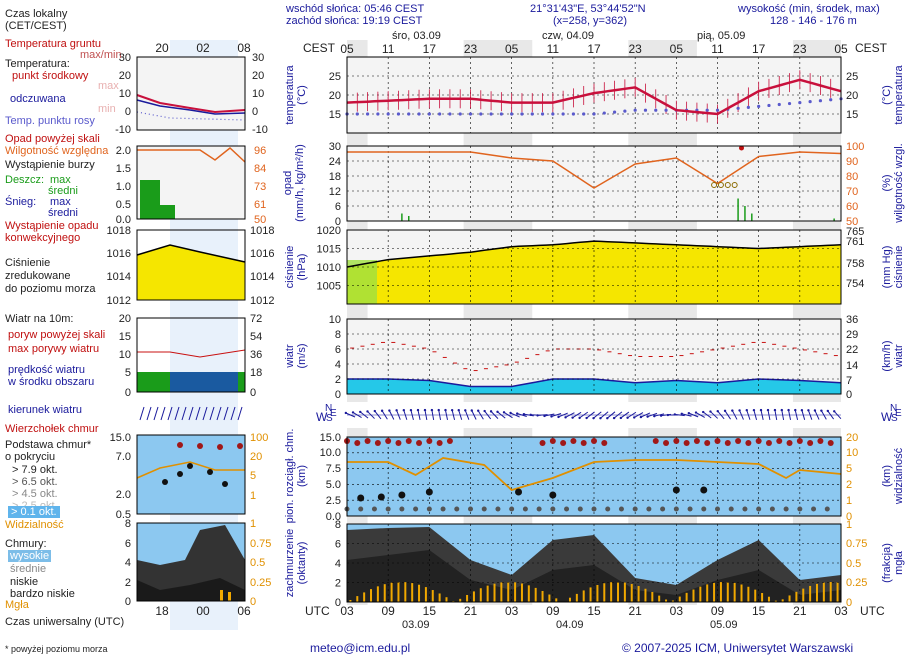 This screenshot has width=910, height=660. Describe the element at coordinates (338, 395) in the screenshot. I see `wind-ms-tick: 0` at that location.